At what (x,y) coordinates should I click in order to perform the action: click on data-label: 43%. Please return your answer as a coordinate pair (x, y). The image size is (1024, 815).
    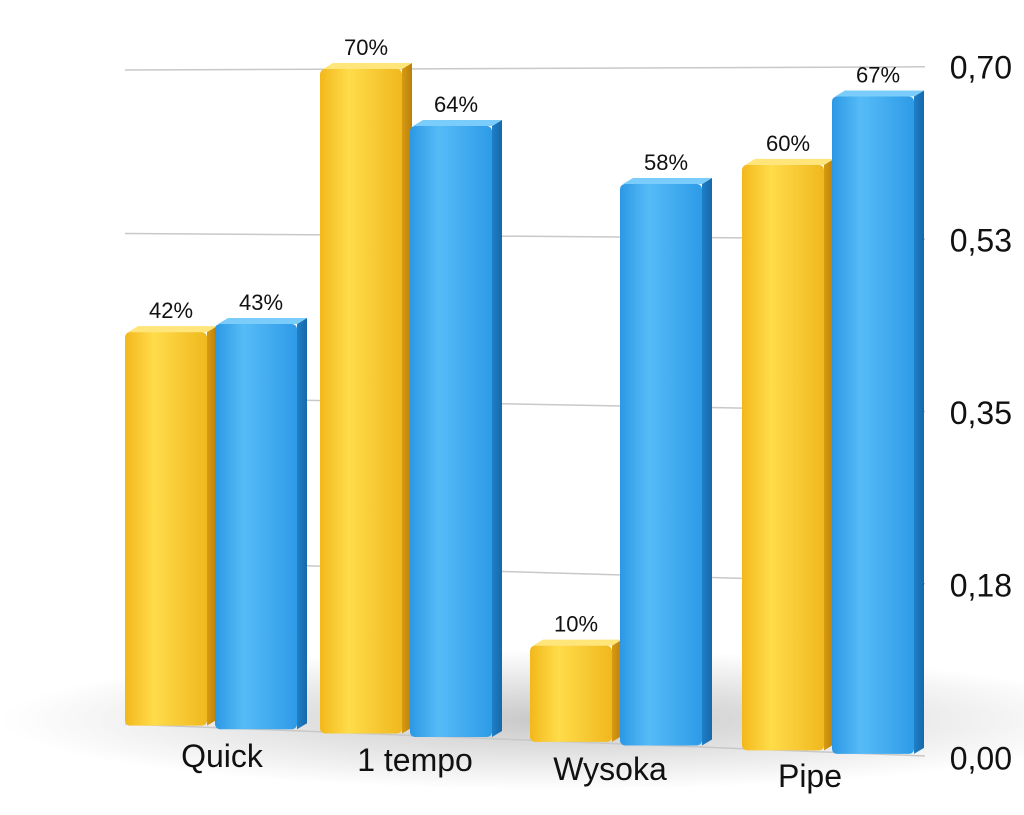
    Looking at the image, I should click on (261, 302).